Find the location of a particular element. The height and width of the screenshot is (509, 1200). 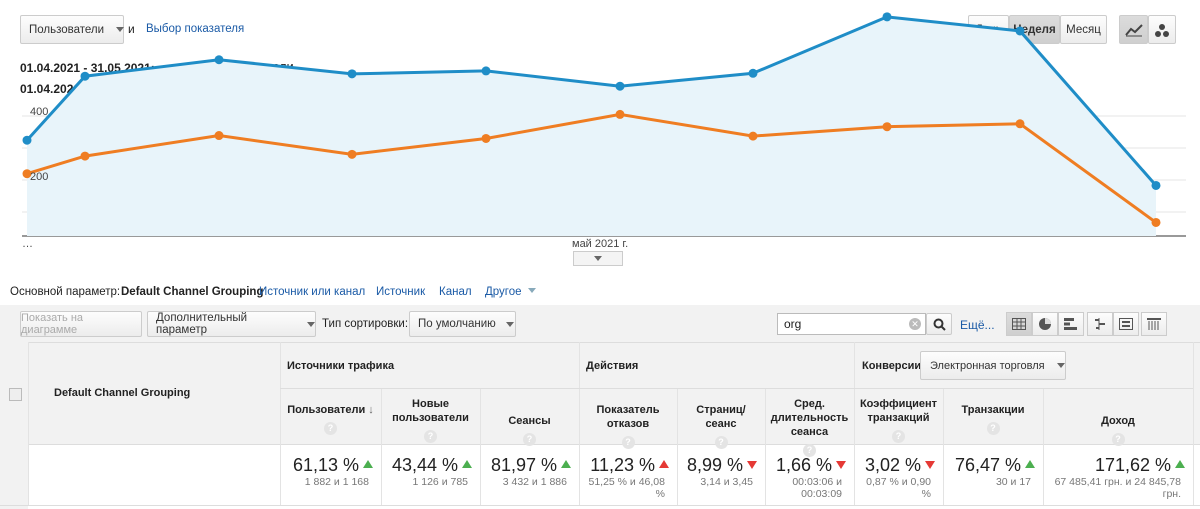

metric-compare-values: 1 126 и 785 is located at coordinates (440, 482).